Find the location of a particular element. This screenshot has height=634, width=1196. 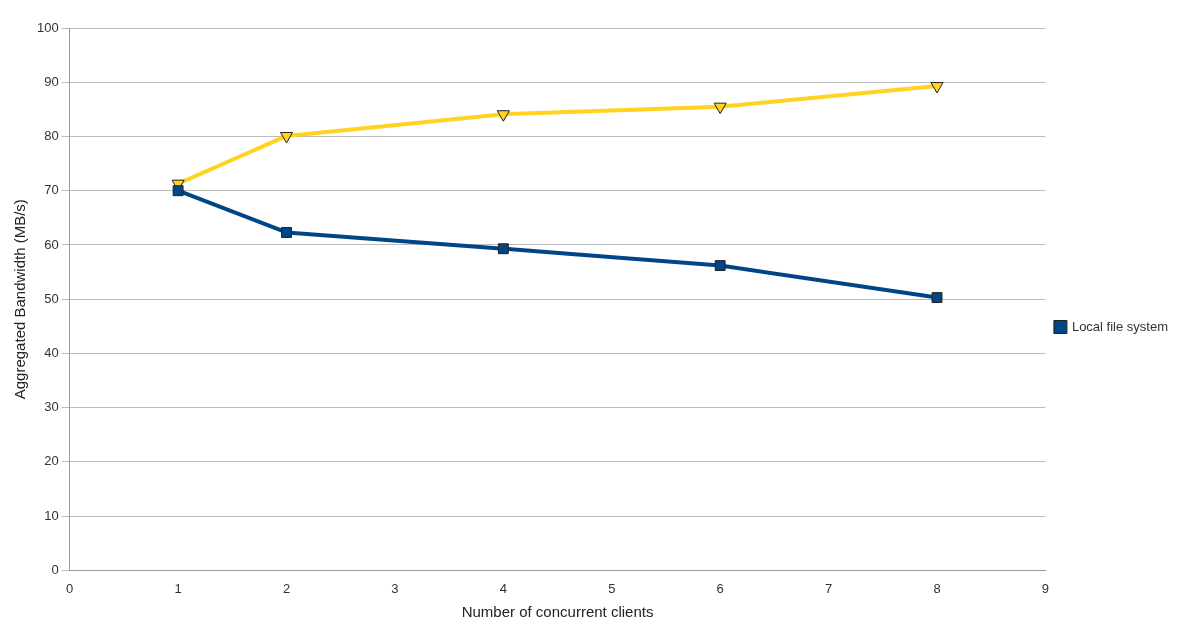

x-tick-label: 9 is located at coordinates (1045, 588).